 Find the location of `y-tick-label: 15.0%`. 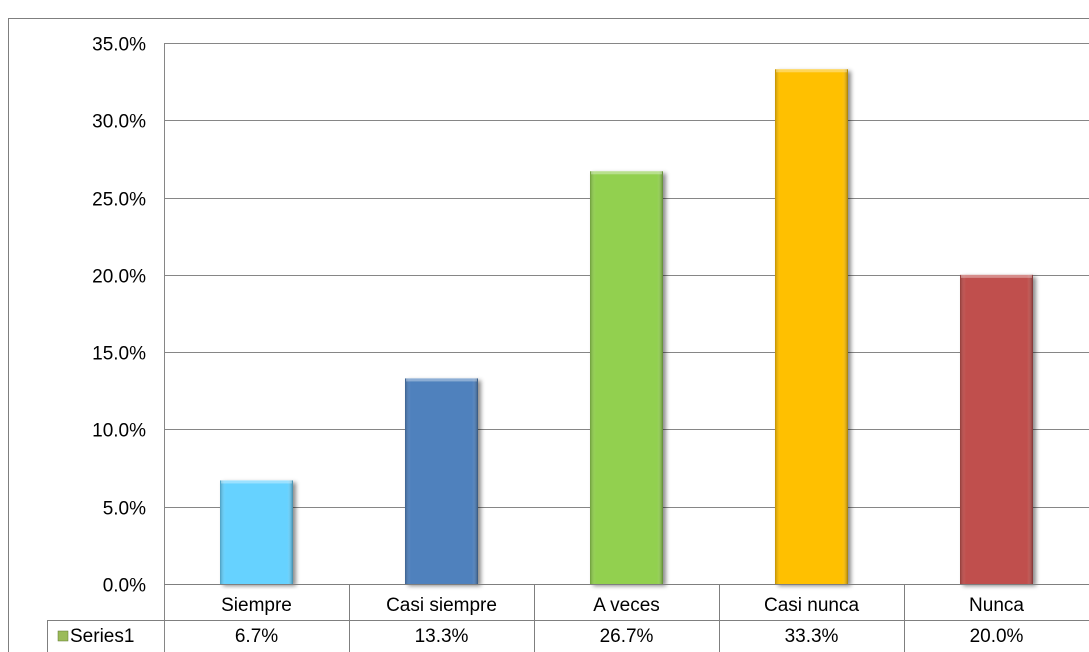

y-tick-label: 15.0% is located at coordinates (119, 354).